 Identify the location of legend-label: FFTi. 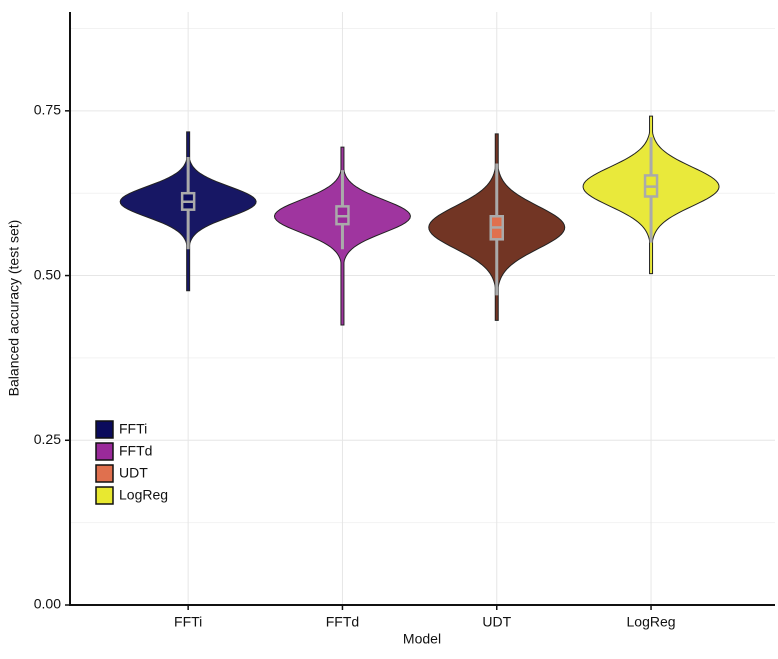
(133, 429).